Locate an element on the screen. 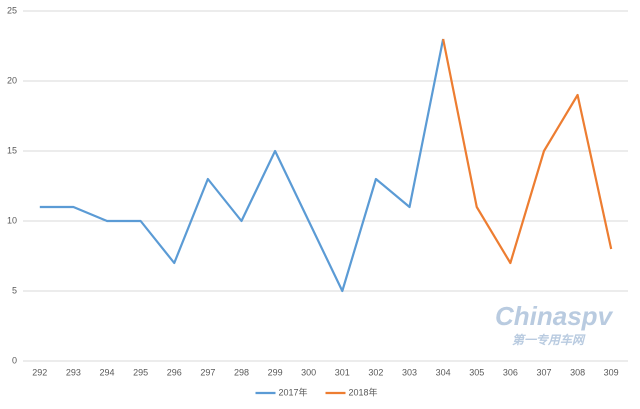  x-tick-label: 303 is located at coordinates (409, 372).